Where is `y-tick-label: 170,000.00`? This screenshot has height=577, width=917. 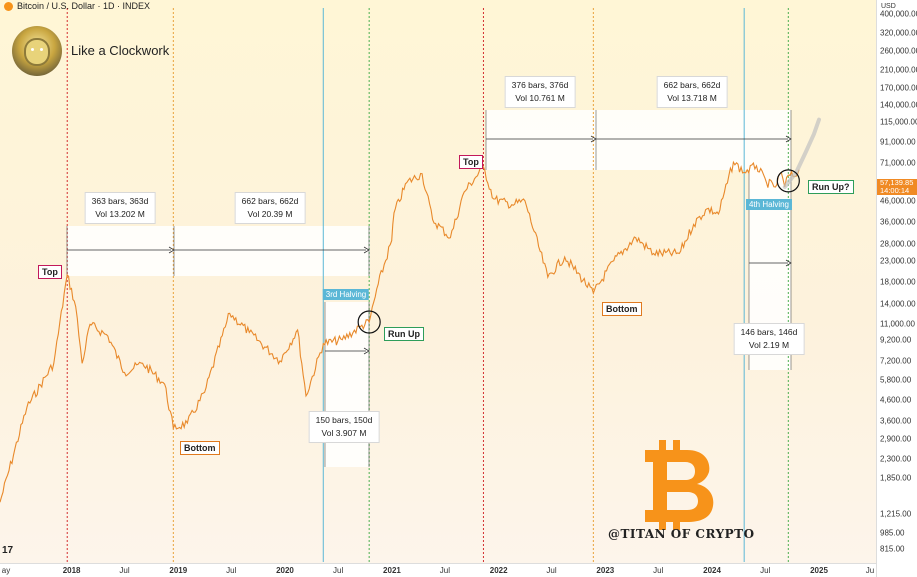
y-tick-label: 170,000.00 is located at coordinates (898, 88).